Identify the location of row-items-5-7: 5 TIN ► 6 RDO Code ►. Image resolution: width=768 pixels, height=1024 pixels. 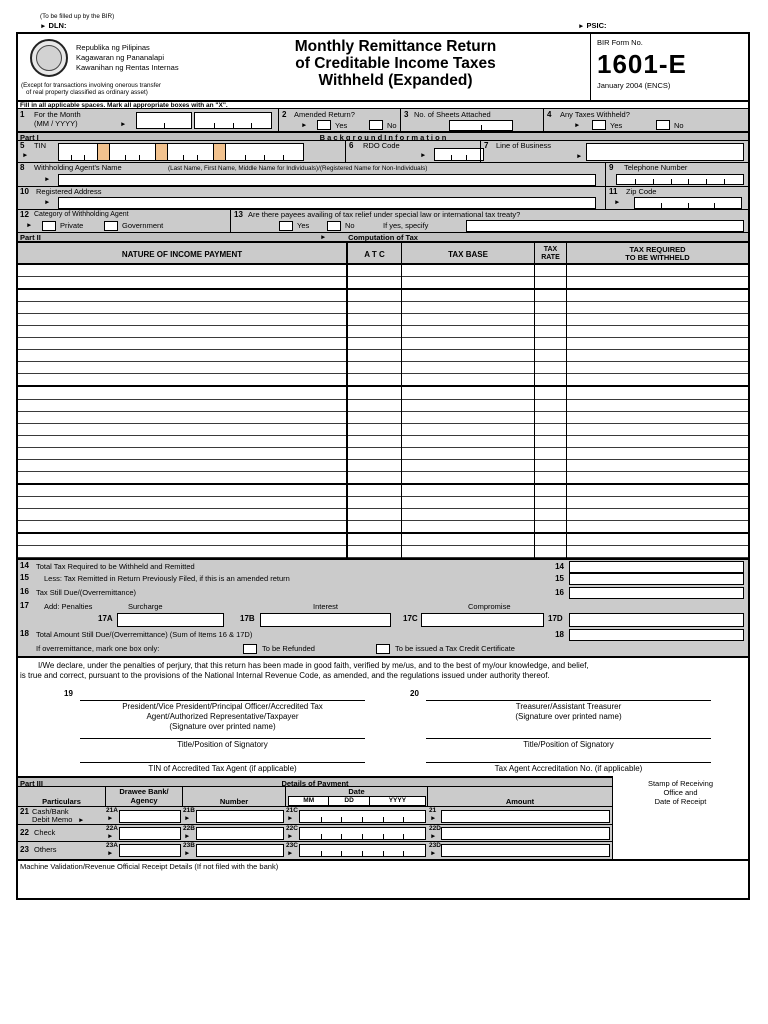
(383, 151).